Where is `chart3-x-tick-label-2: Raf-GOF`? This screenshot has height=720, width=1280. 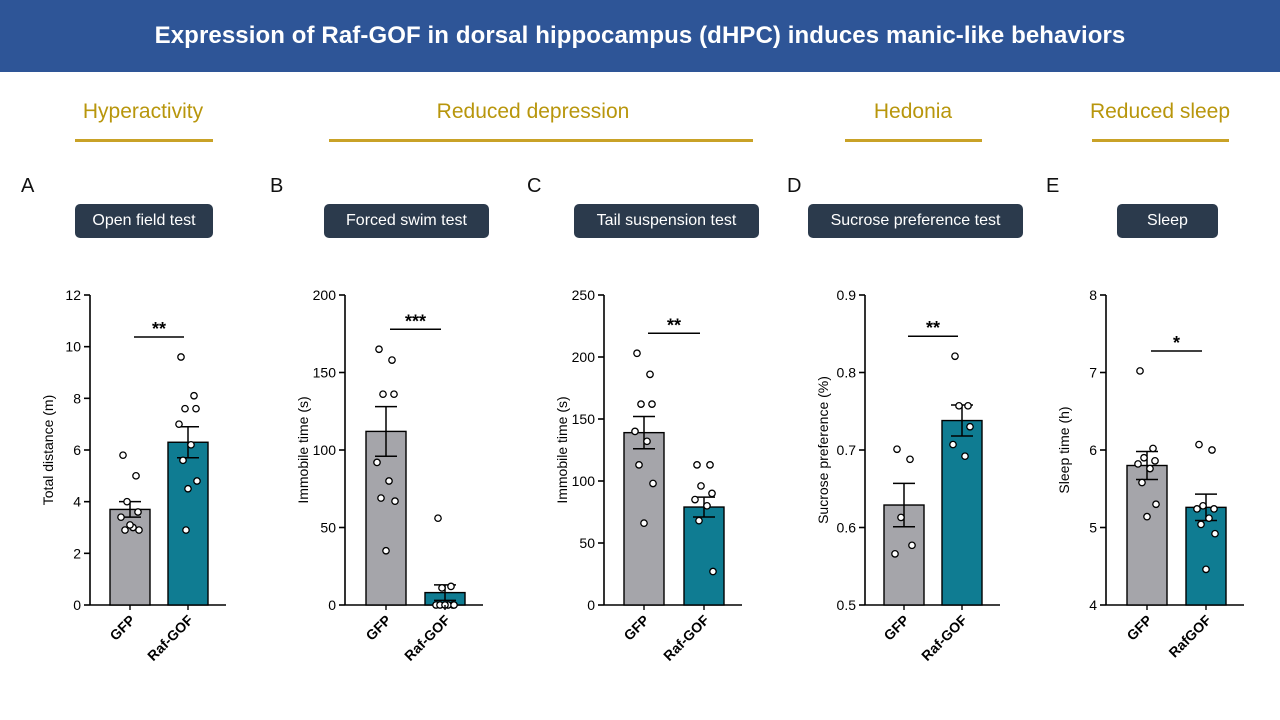
chart3-x-tick-label-2: Raf-GOF is located at coordinates (686, 637).